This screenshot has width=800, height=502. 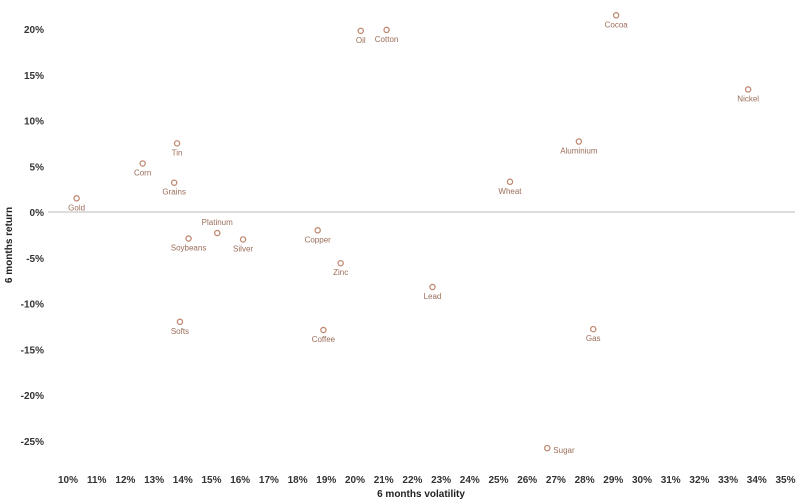 What do you see at coordinates (174, 192) in the screenshot?
I see `point-label-grains: Grains` at bounding box center [174, 192].